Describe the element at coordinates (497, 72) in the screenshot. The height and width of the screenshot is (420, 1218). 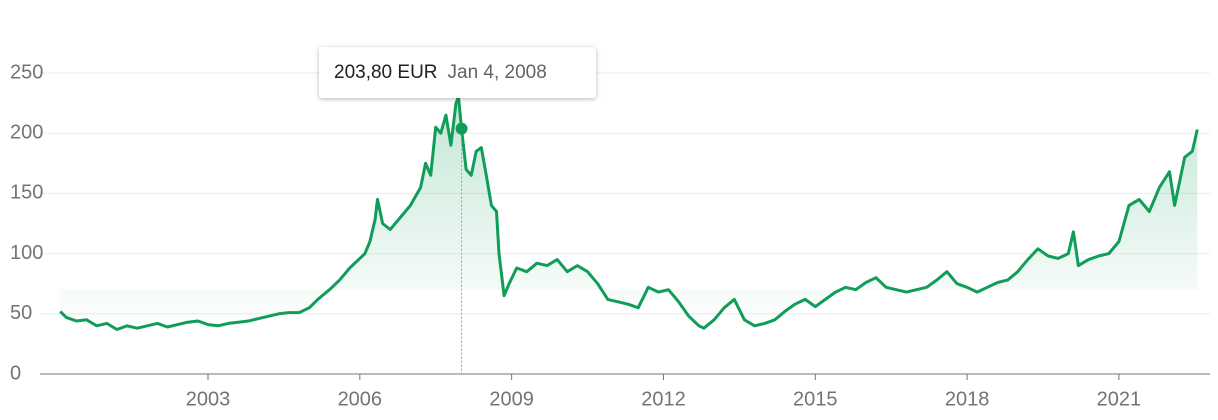
I see `tooltip-date: Jan 4, 2008` at that location.